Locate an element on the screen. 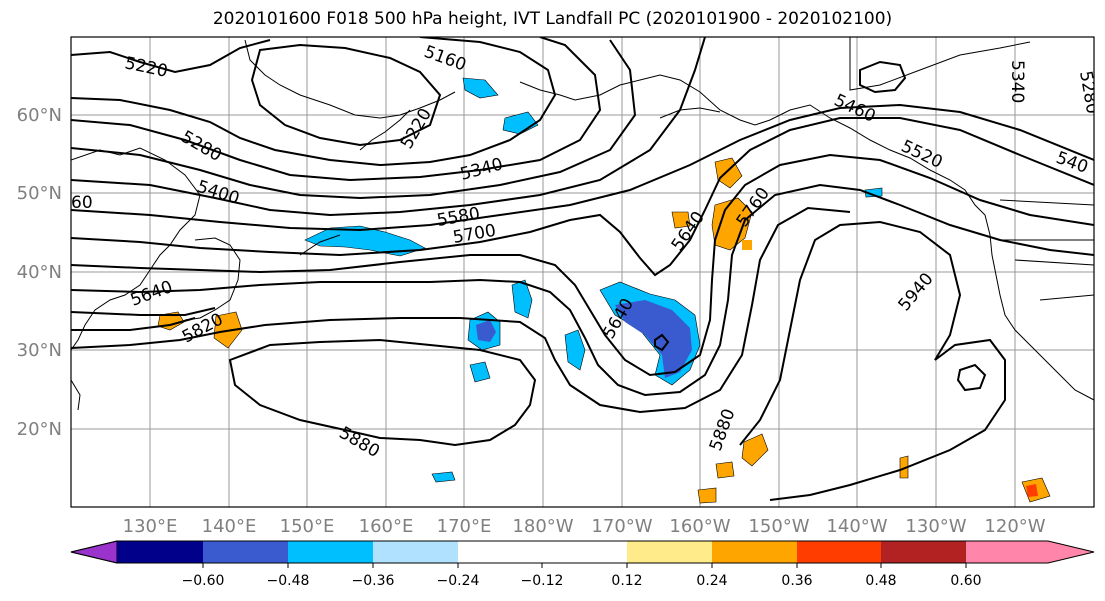  contour-label: 60 is located at coordinates (82, 203).